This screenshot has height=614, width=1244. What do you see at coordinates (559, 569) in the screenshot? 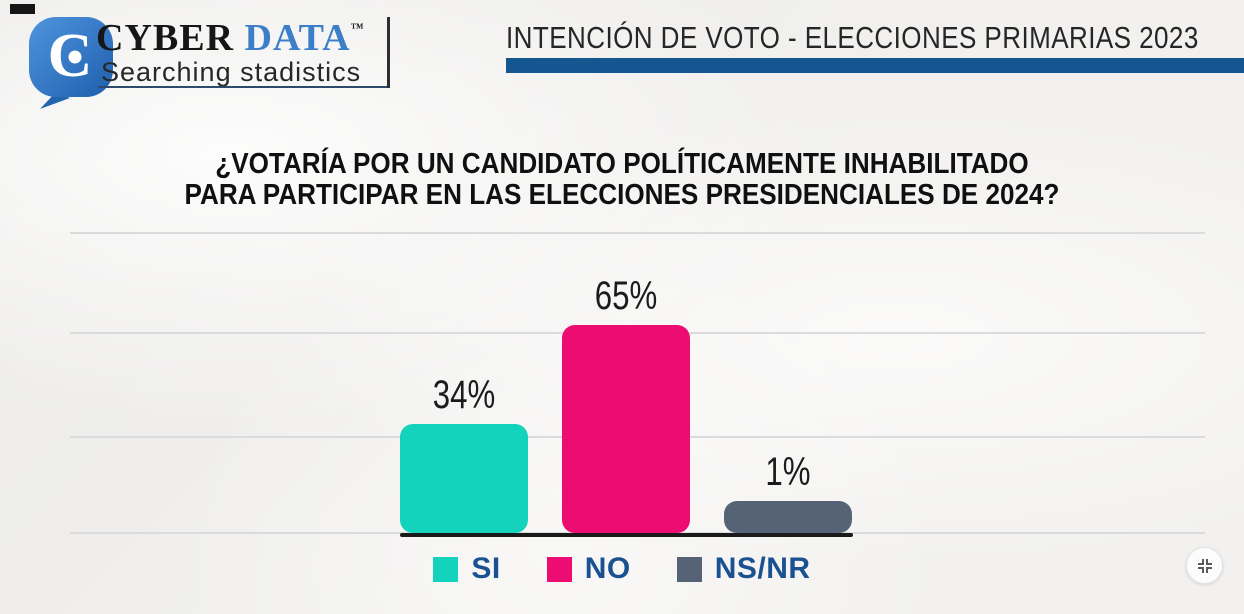
I see `legend-swatch-no` at bounding box center [559, 569].